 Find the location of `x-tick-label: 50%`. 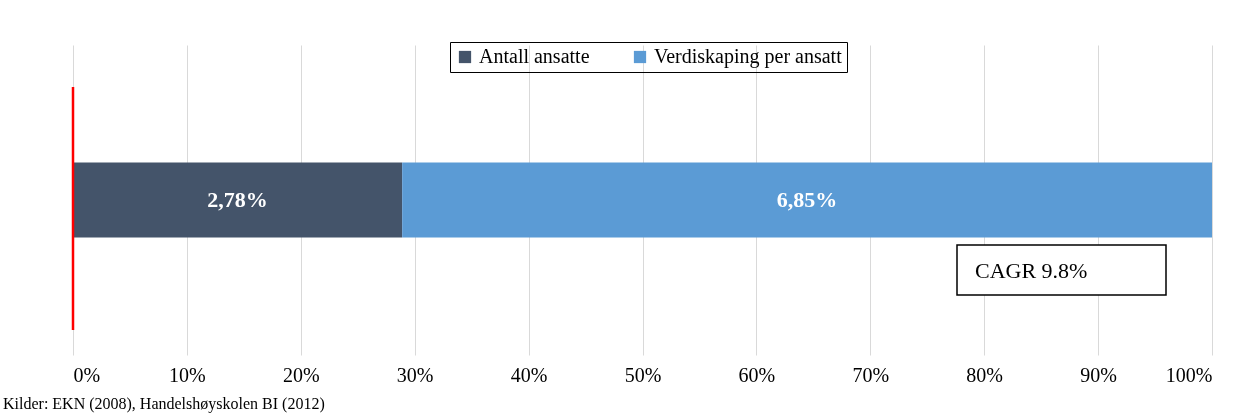

x-tick-label: 50% is located at coordinates (643, 374).